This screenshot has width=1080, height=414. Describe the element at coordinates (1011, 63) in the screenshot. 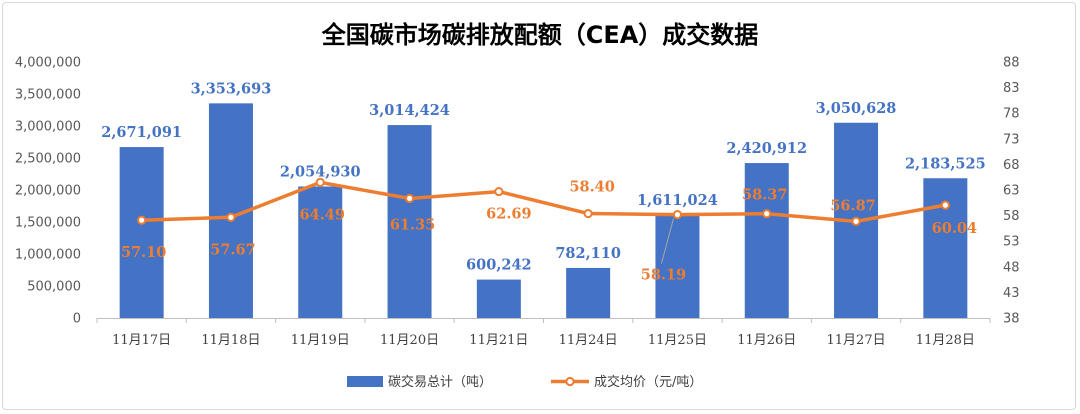

I see `y-right-tick-label: 88` at that location.